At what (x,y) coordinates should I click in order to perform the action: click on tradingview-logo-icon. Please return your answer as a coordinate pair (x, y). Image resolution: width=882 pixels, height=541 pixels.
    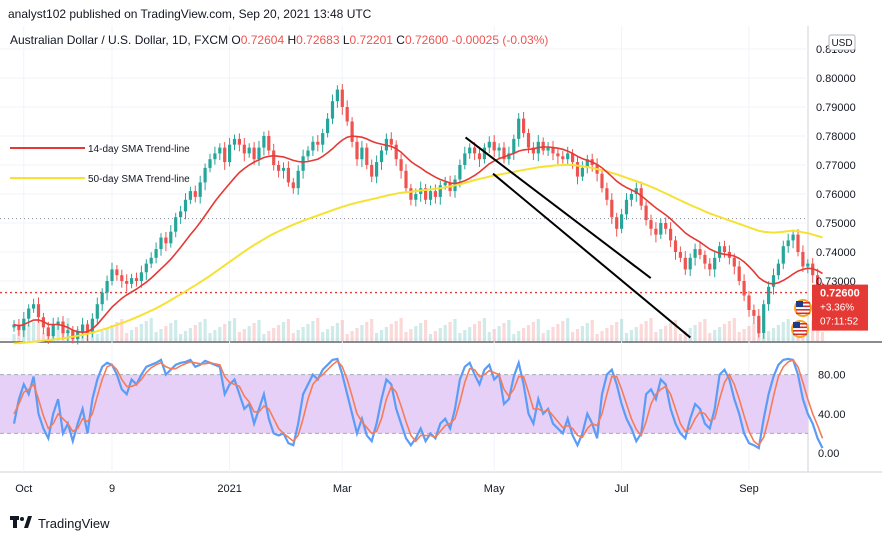
    Looking at the image, I should click on (21, 523).